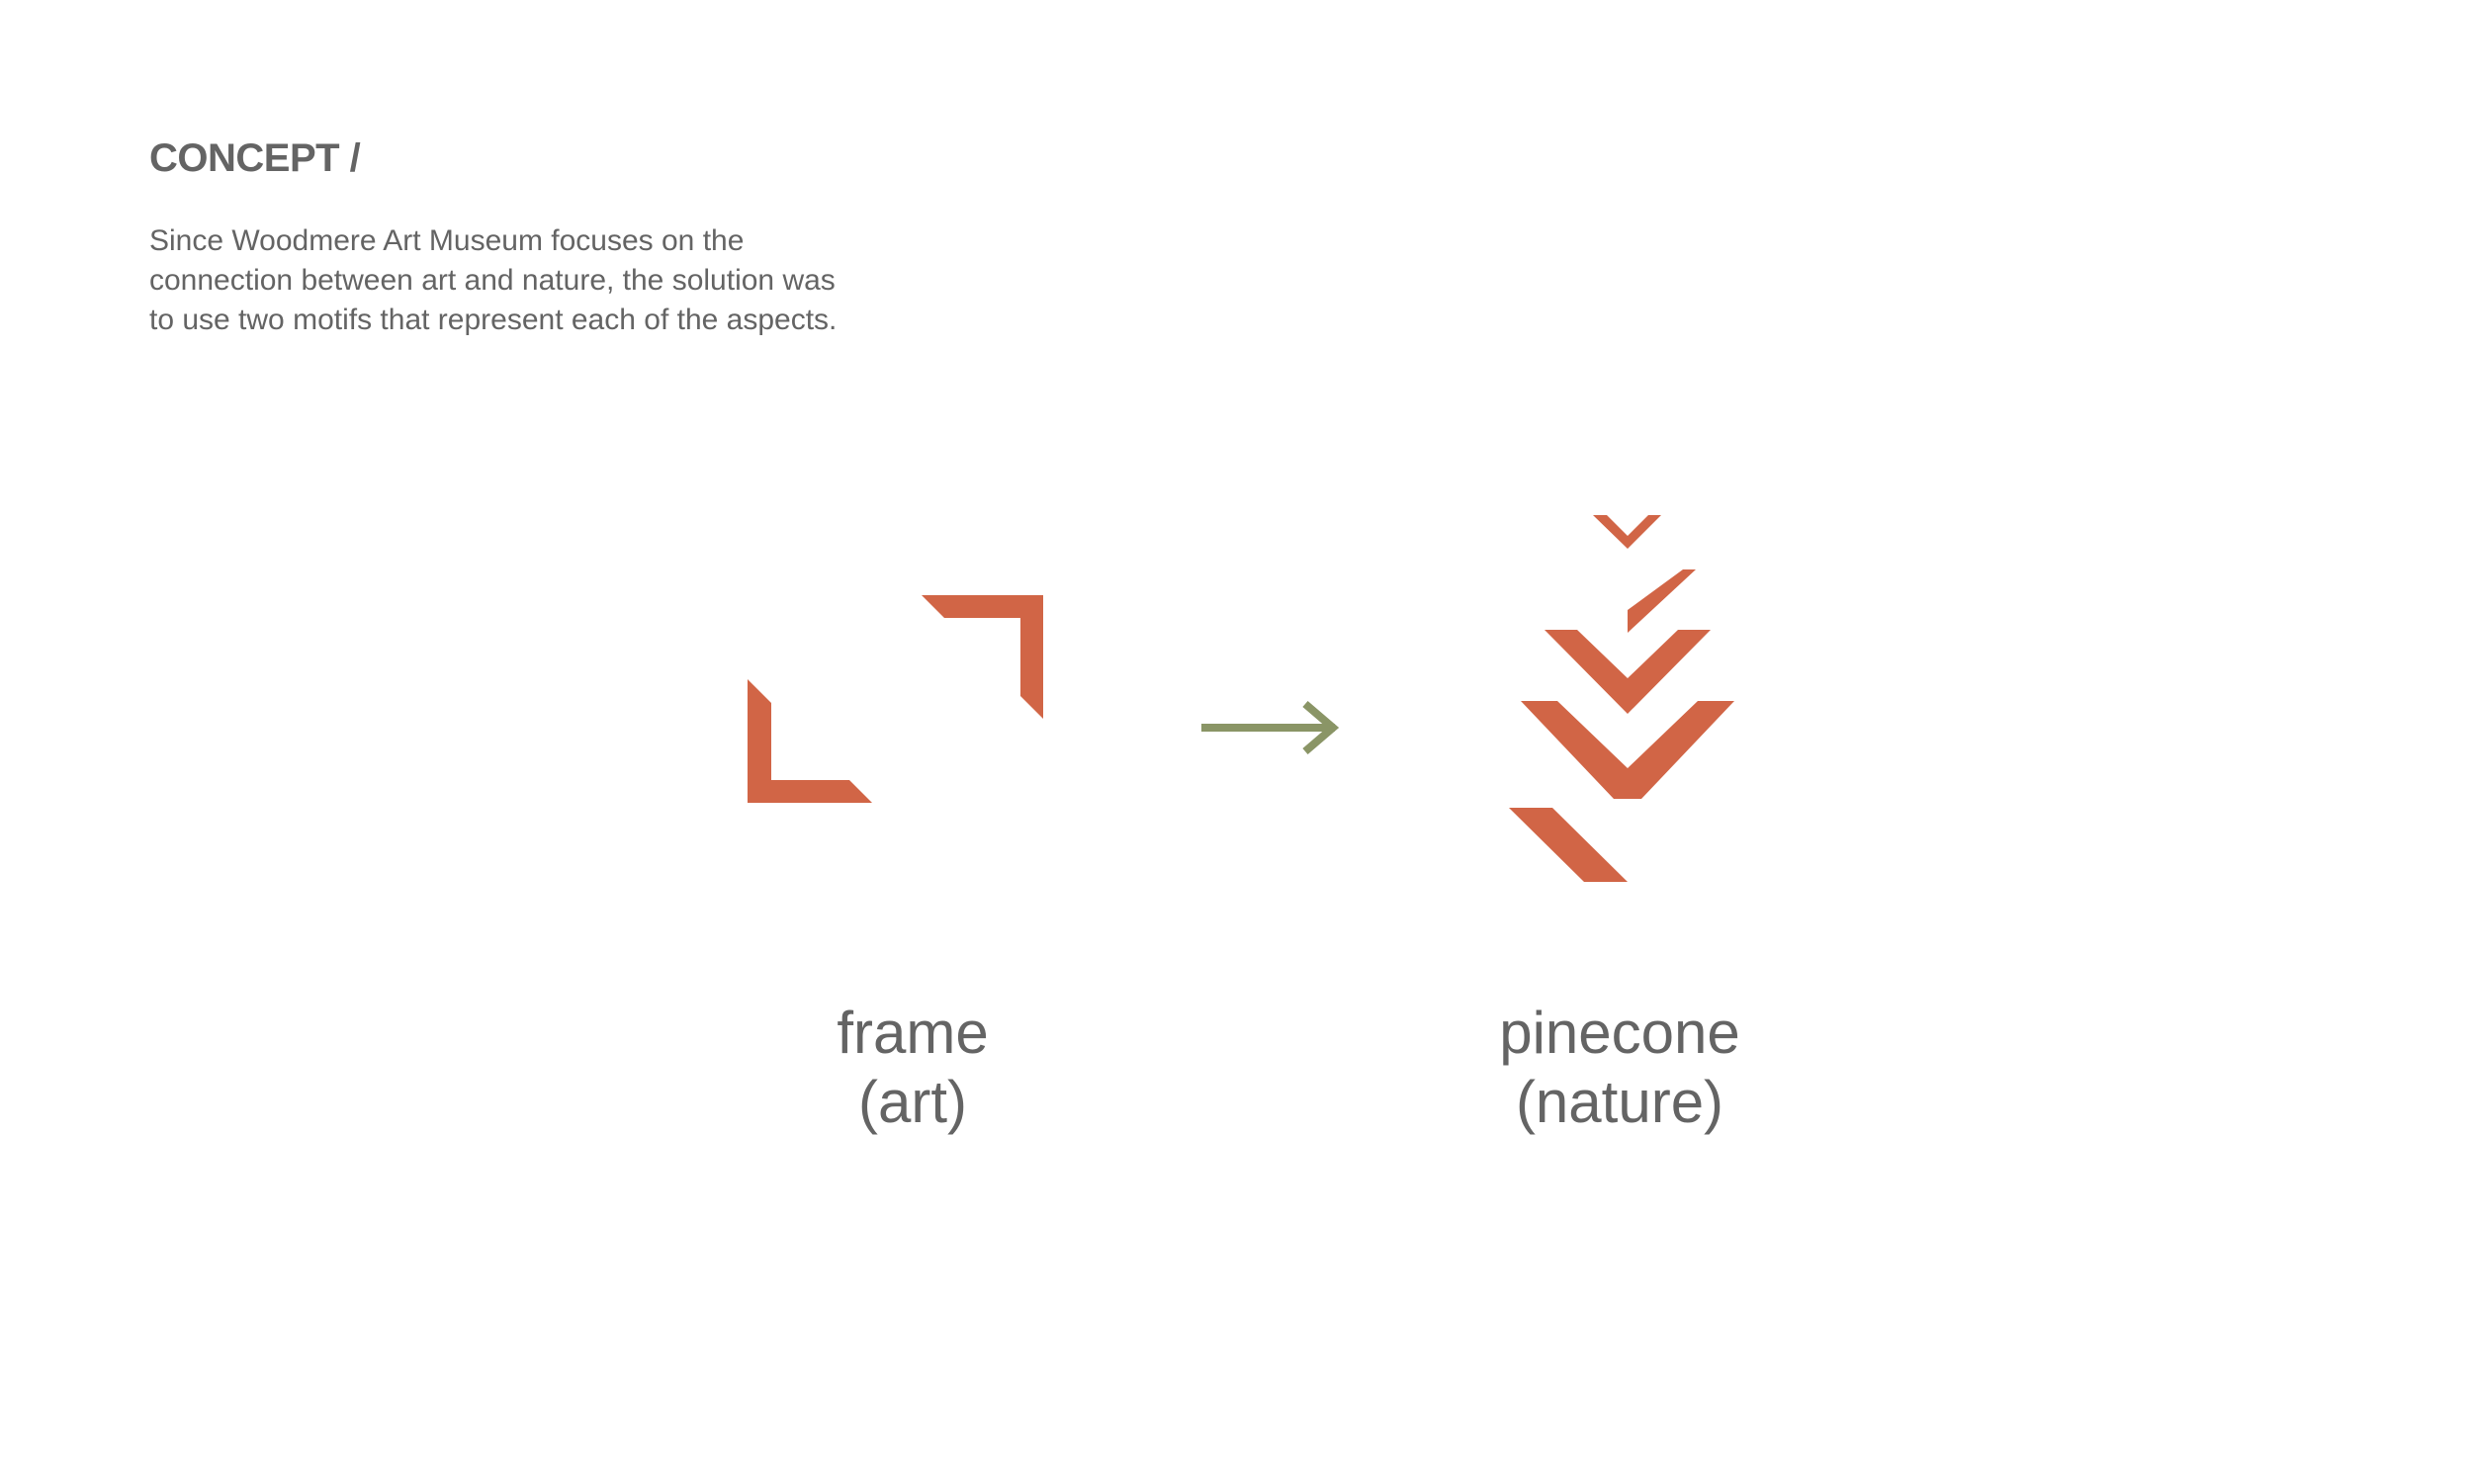 The image size is (2472, 1484). I want to click on frame-corners-icon, so click(895, 699).